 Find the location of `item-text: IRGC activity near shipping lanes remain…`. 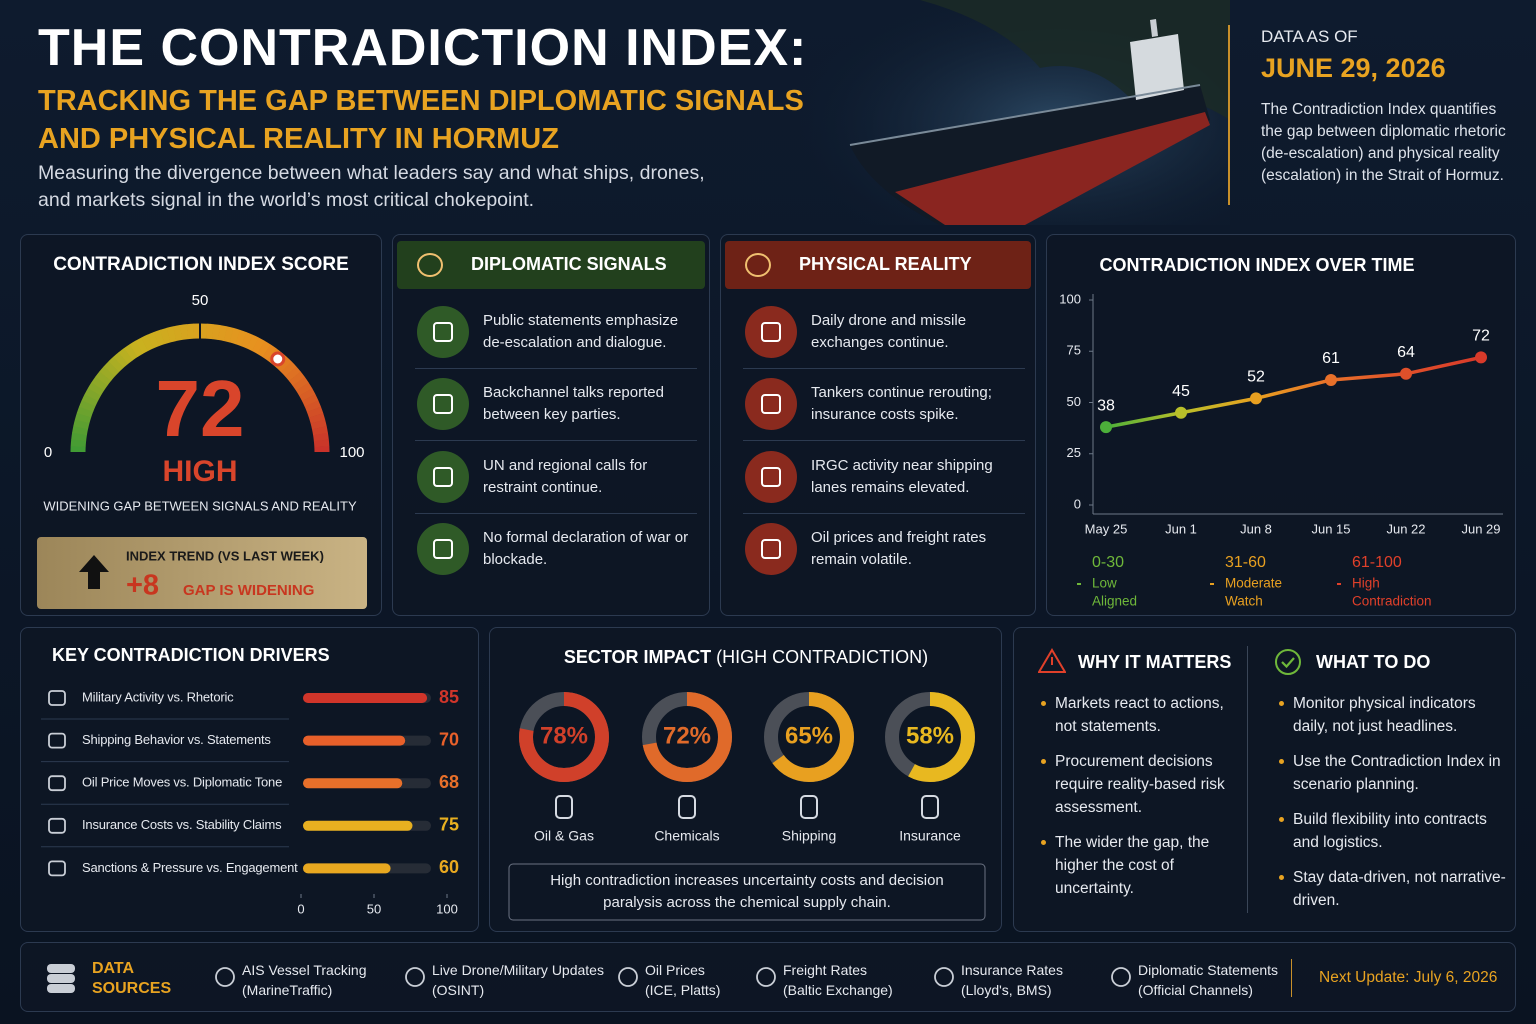

item-text: IRGC activity near shipping lanes remain… is located at coordinates (902, 476).